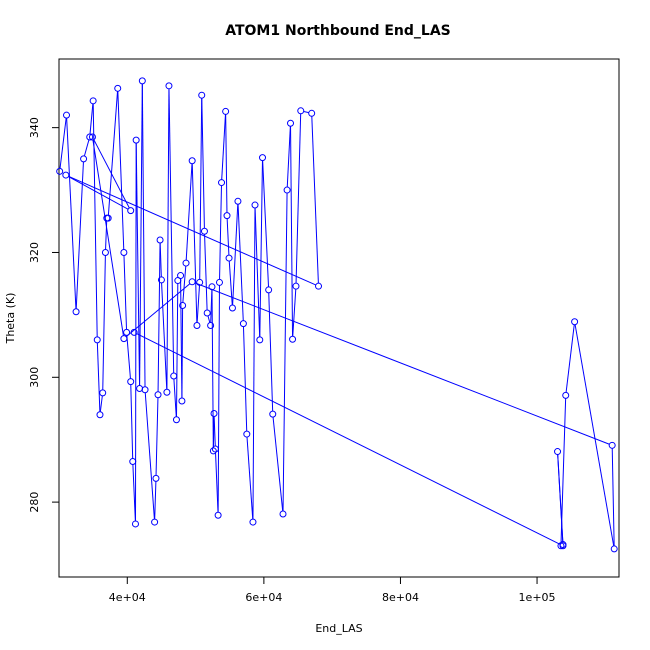 This screenshot has height=650, width=650. What do you see at coordinates (34, 377) in the screenshot?
I see `y-tick-label: 300` at bounding box center [34, 377].